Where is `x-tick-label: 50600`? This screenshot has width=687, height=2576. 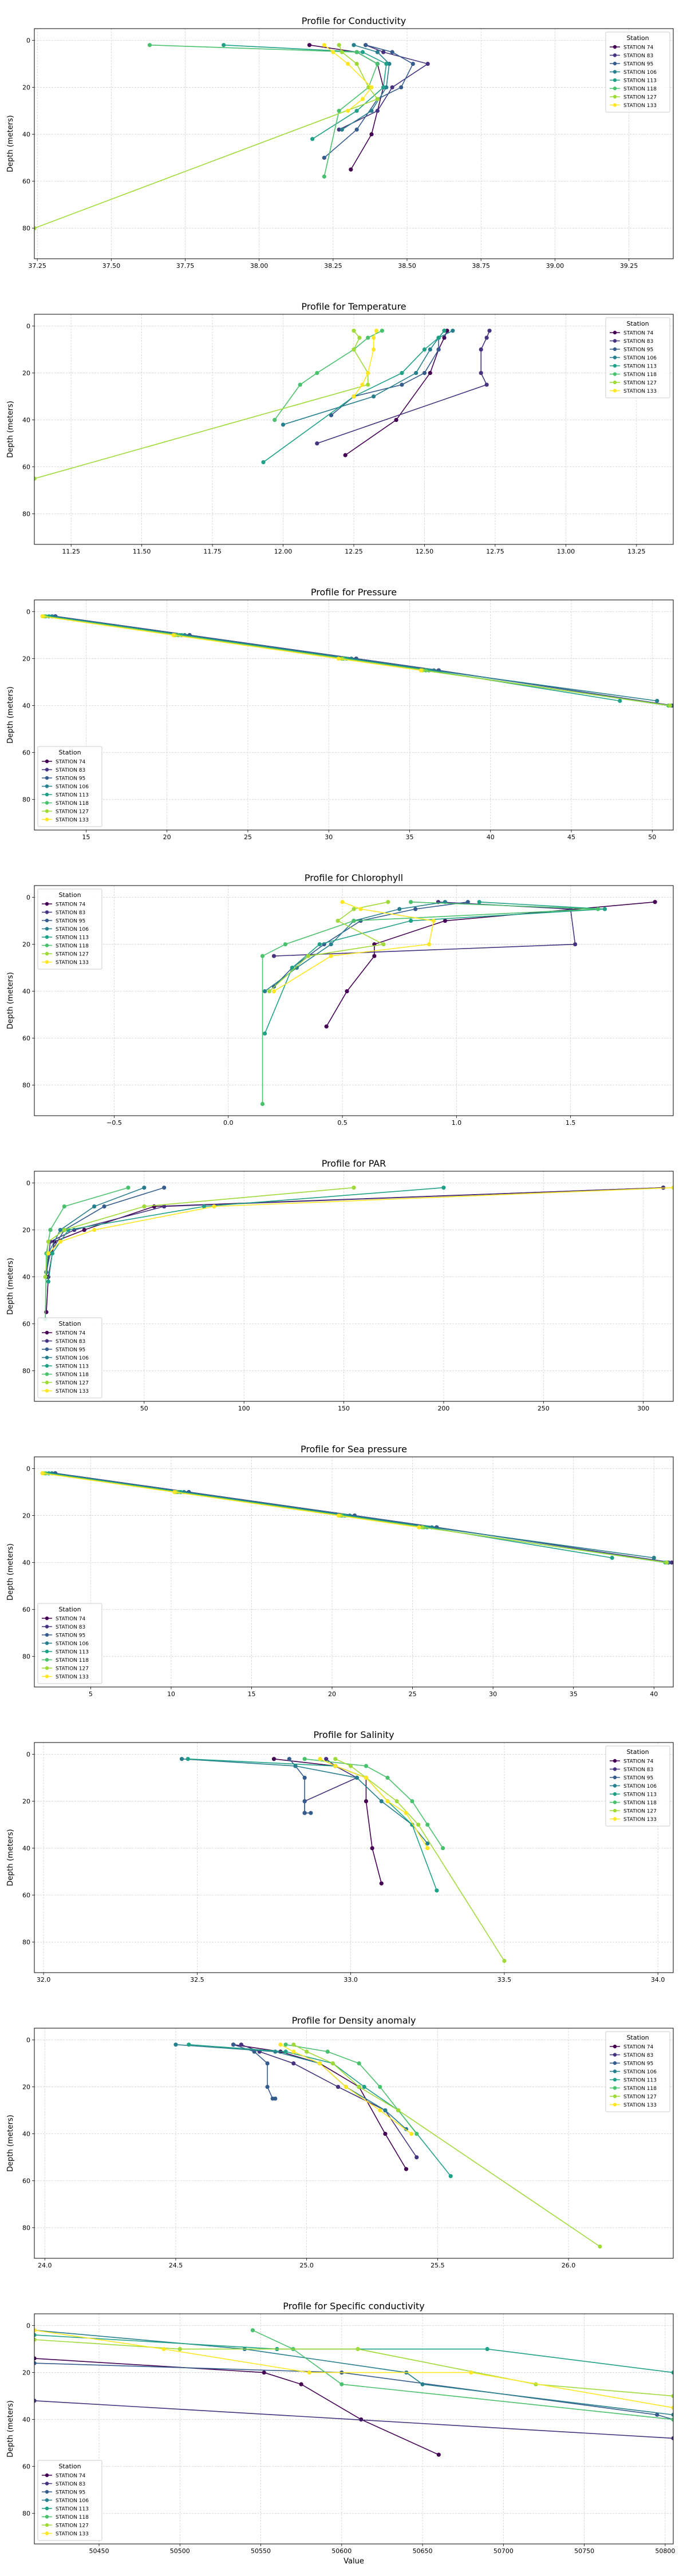
x-tick-label: 50600 is located at coordinates (341, 2551).